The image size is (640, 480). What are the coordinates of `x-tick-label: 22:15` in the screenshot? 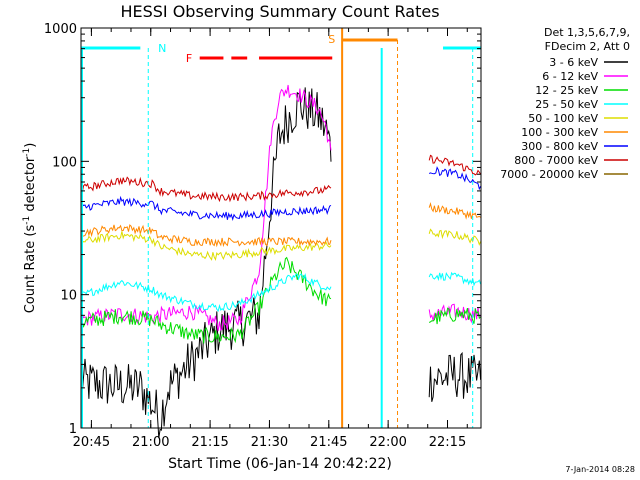 It's located at (447, 442).